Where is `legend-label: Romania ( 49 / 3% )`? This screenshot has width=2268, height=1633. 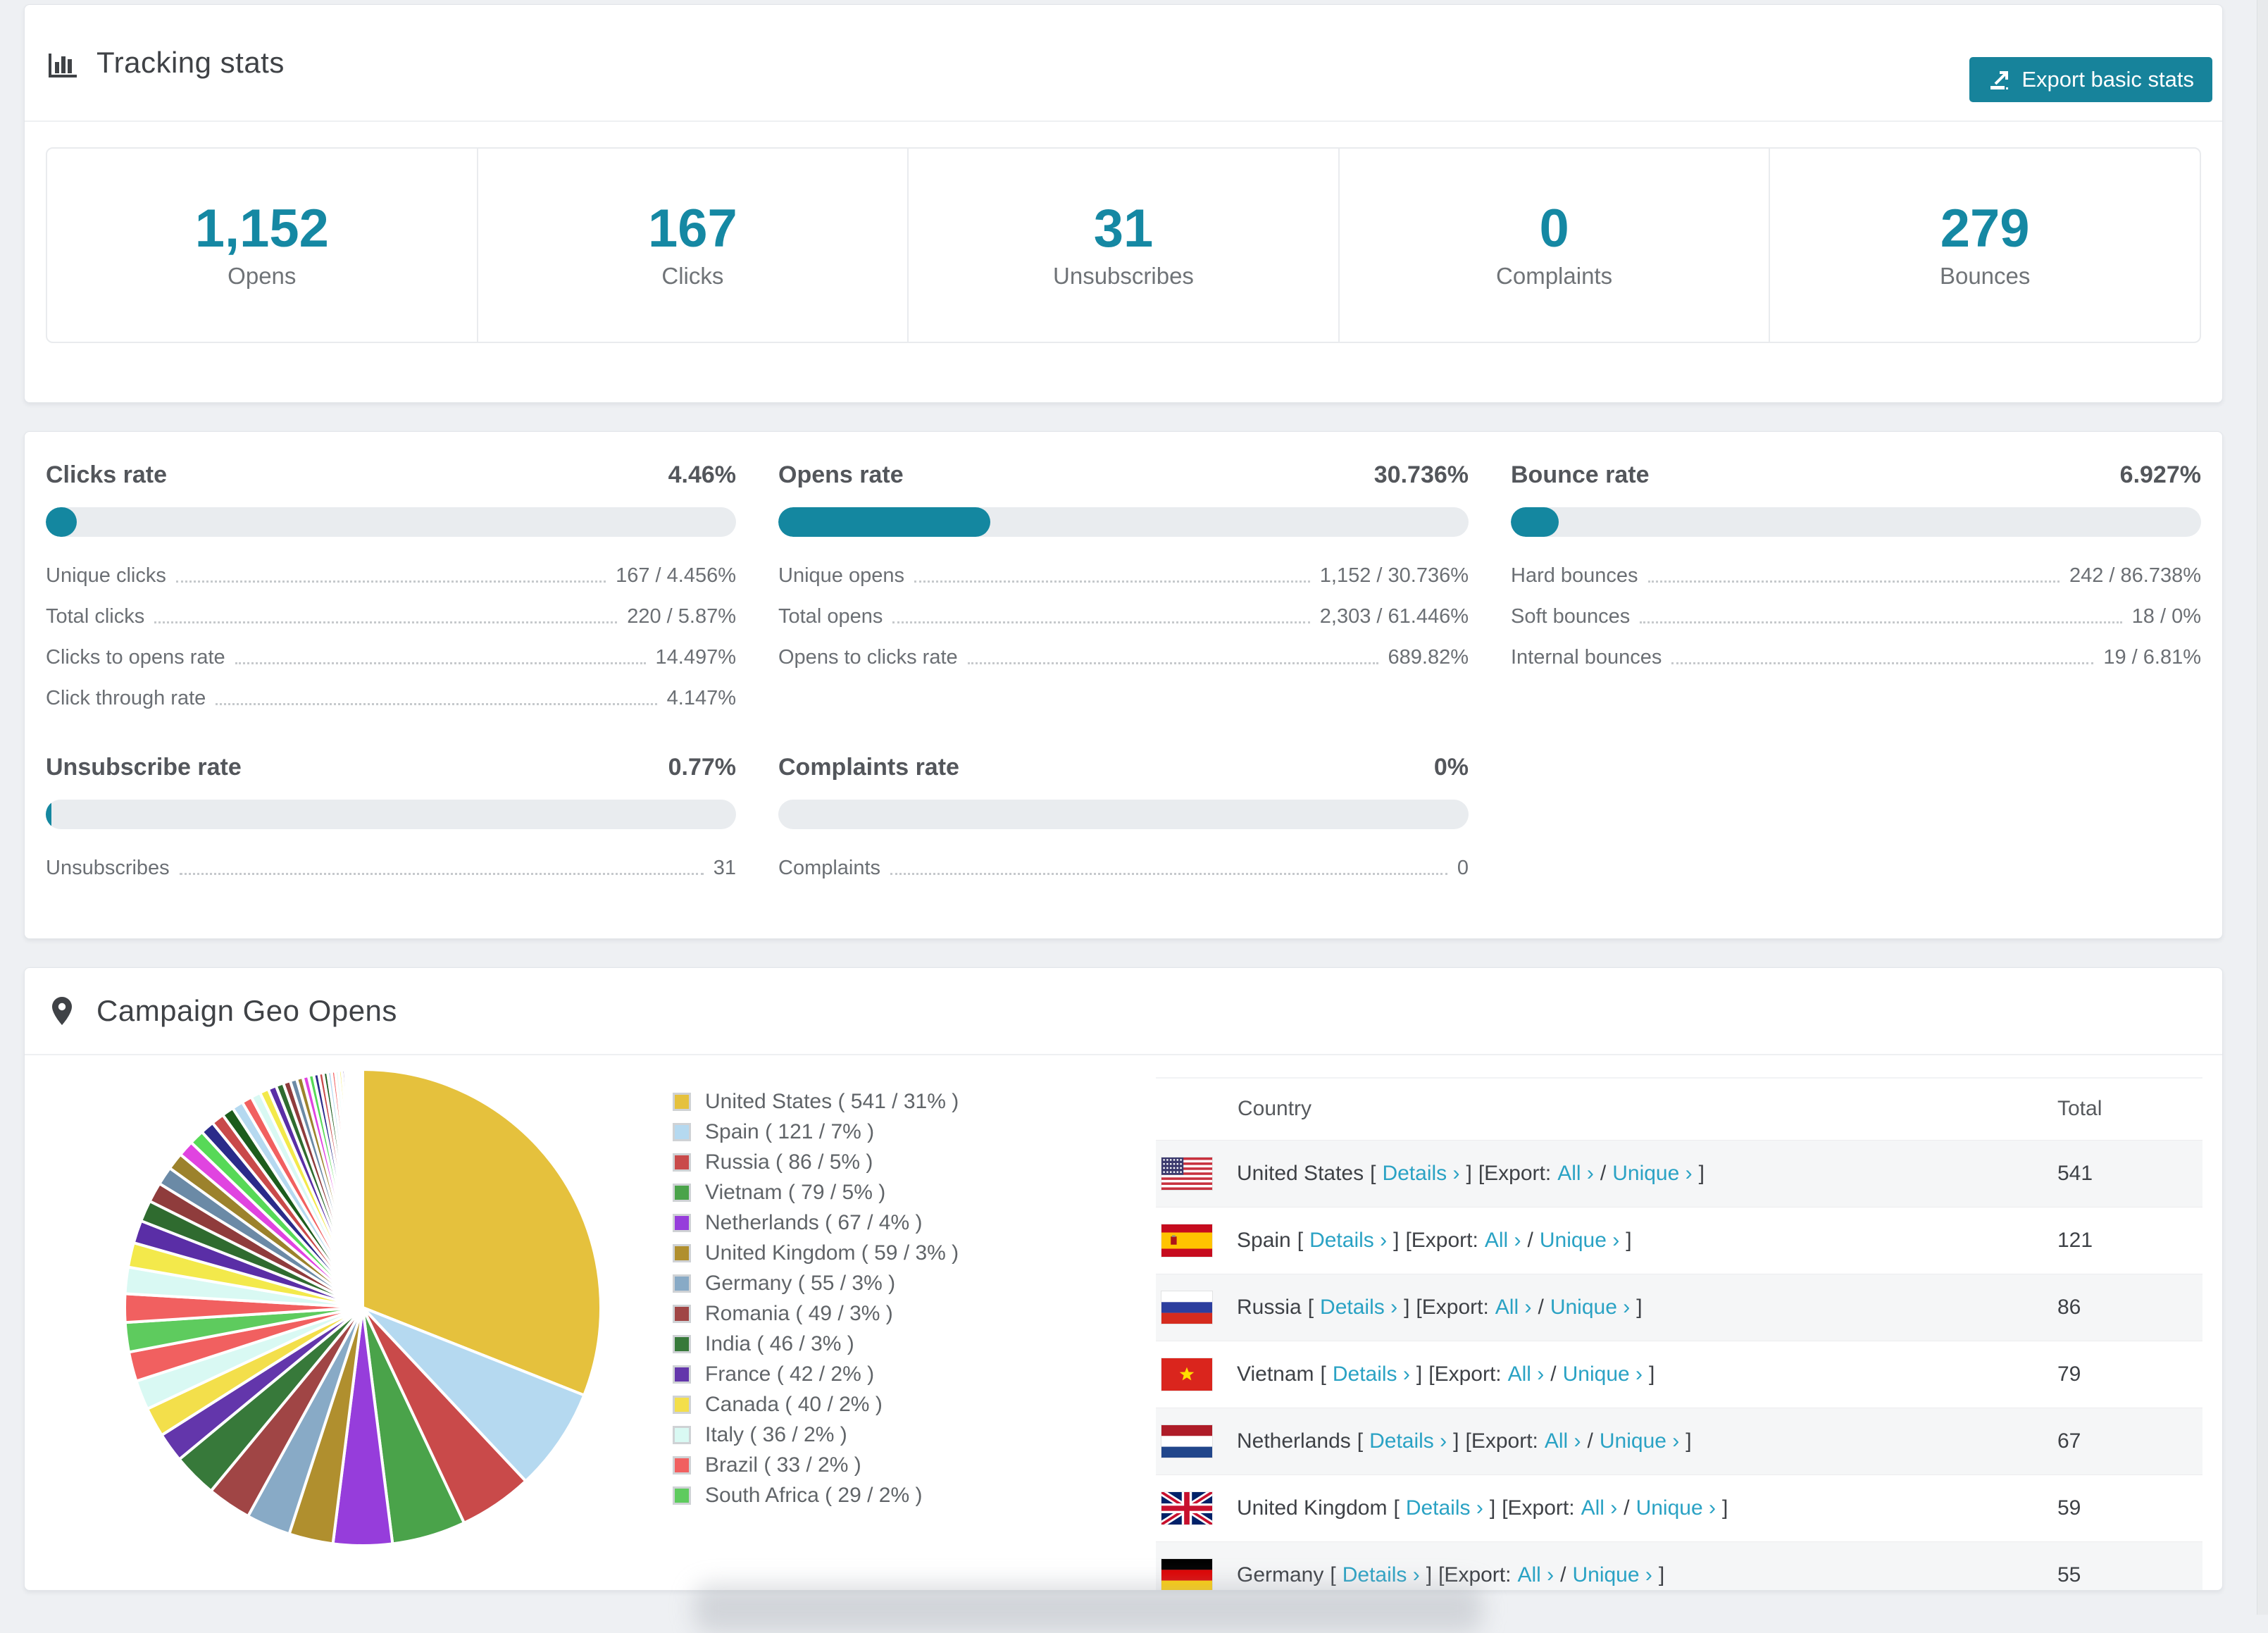 legend-label: Romania ( 49 / 3% ) is located at coordinates (799, 1313).